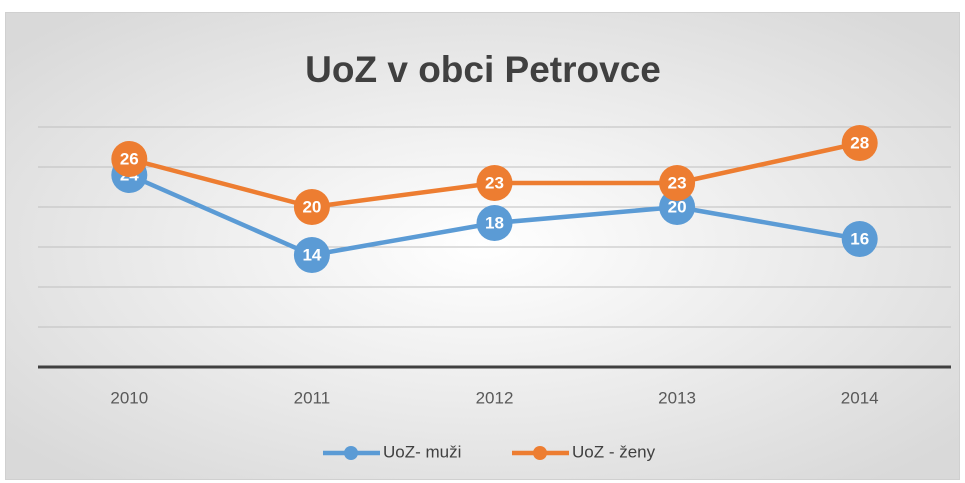 Image resolution: width=965 pixels, height=483 pixels. Describe the element at coordinates (677, 397) in the screenshot. I see `x-tick-label: 2013` at that location.